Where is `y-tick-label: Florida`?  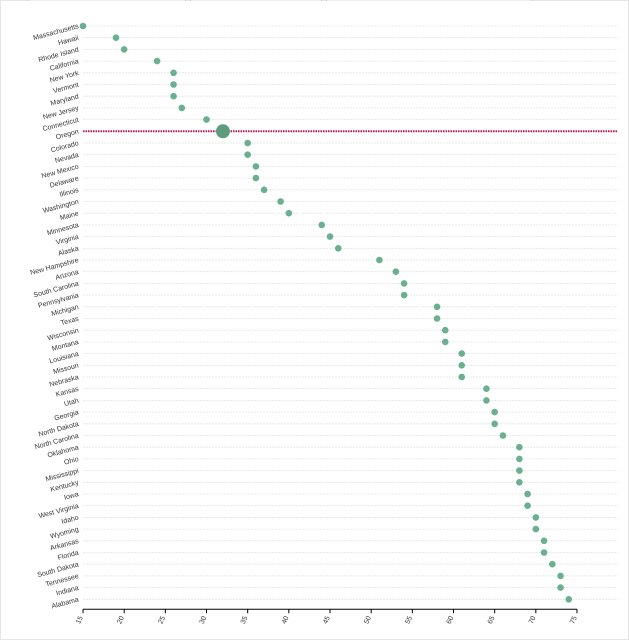
y-tick-label: Florida is located at coordinates (68, 556).